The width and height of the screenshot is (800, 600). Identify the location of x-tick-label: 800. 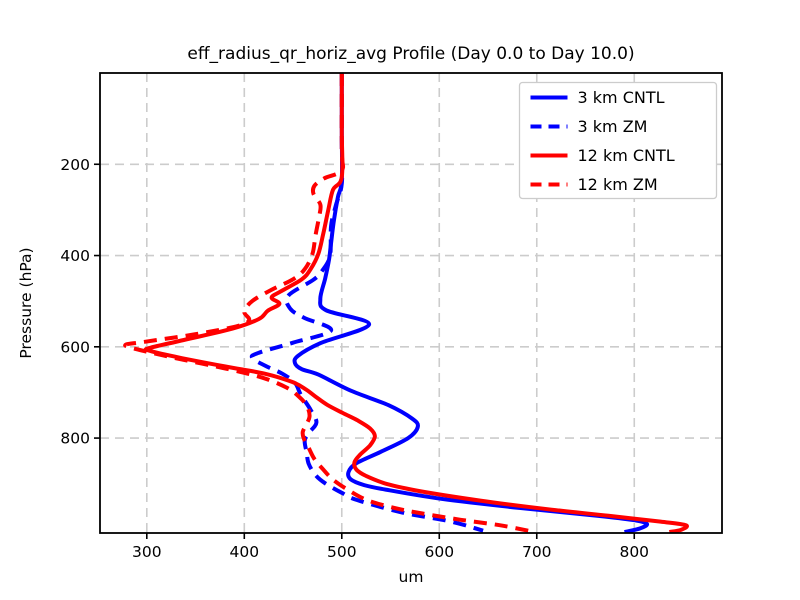
(634, 552).